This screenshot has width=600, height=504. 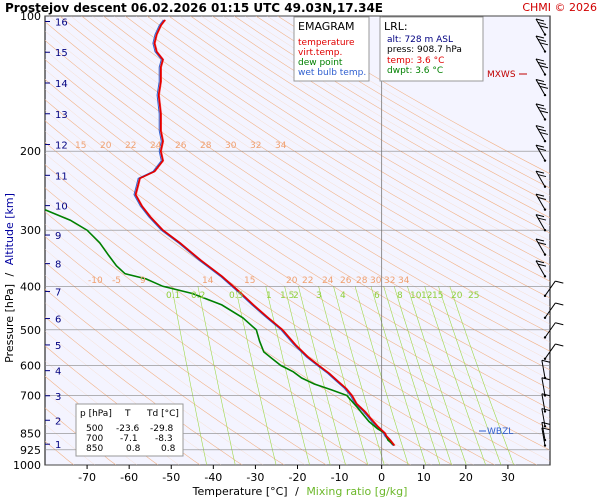 What do you see at coordinates (326, 43) in the screenshot?
I see `legend-item-temperature: temperature` at bounding box center [326, 43].